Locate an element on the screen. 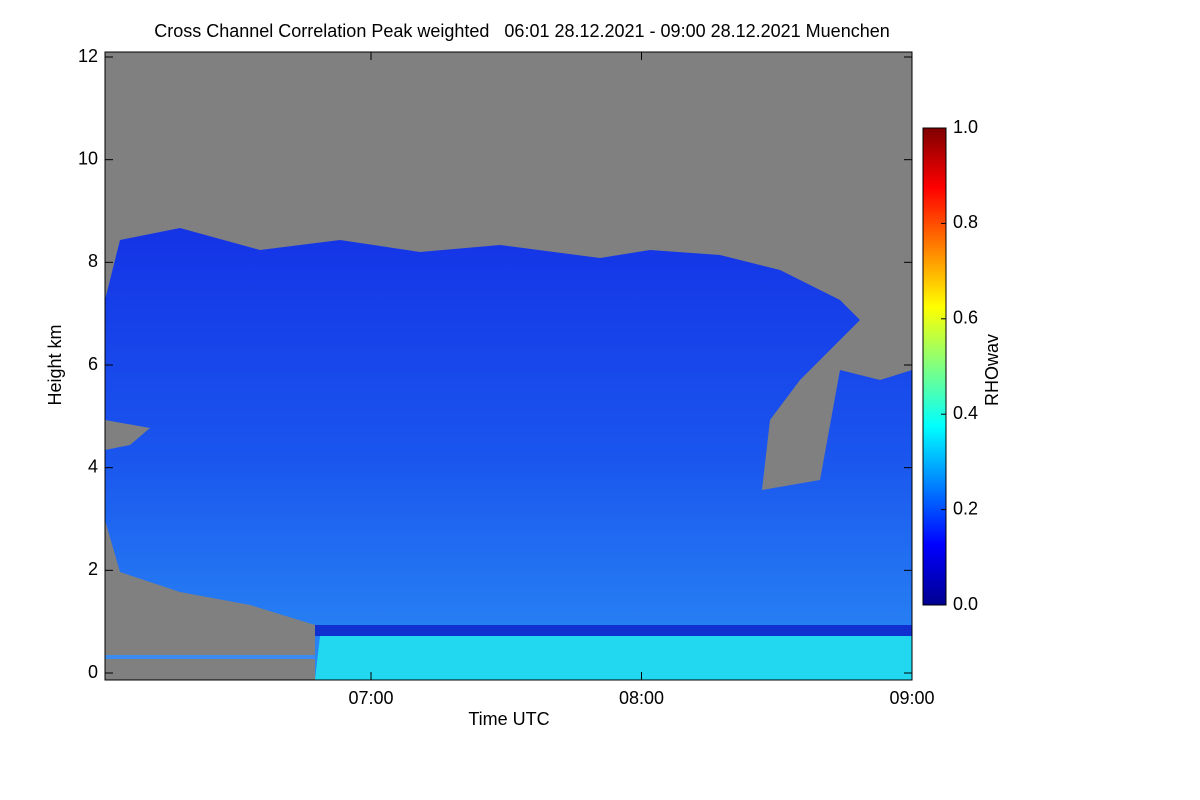 The height and width of the screenshot is (800, 1200). colorbar is located at coordinates (934, 366).